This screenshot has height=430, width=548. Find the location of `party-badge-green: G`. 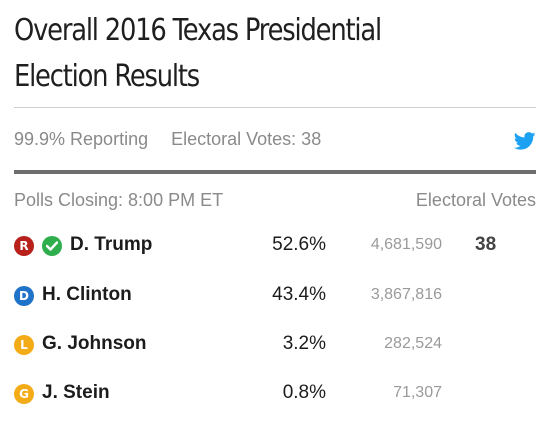

party-badge-green: G is located at coordinates (24, 394).